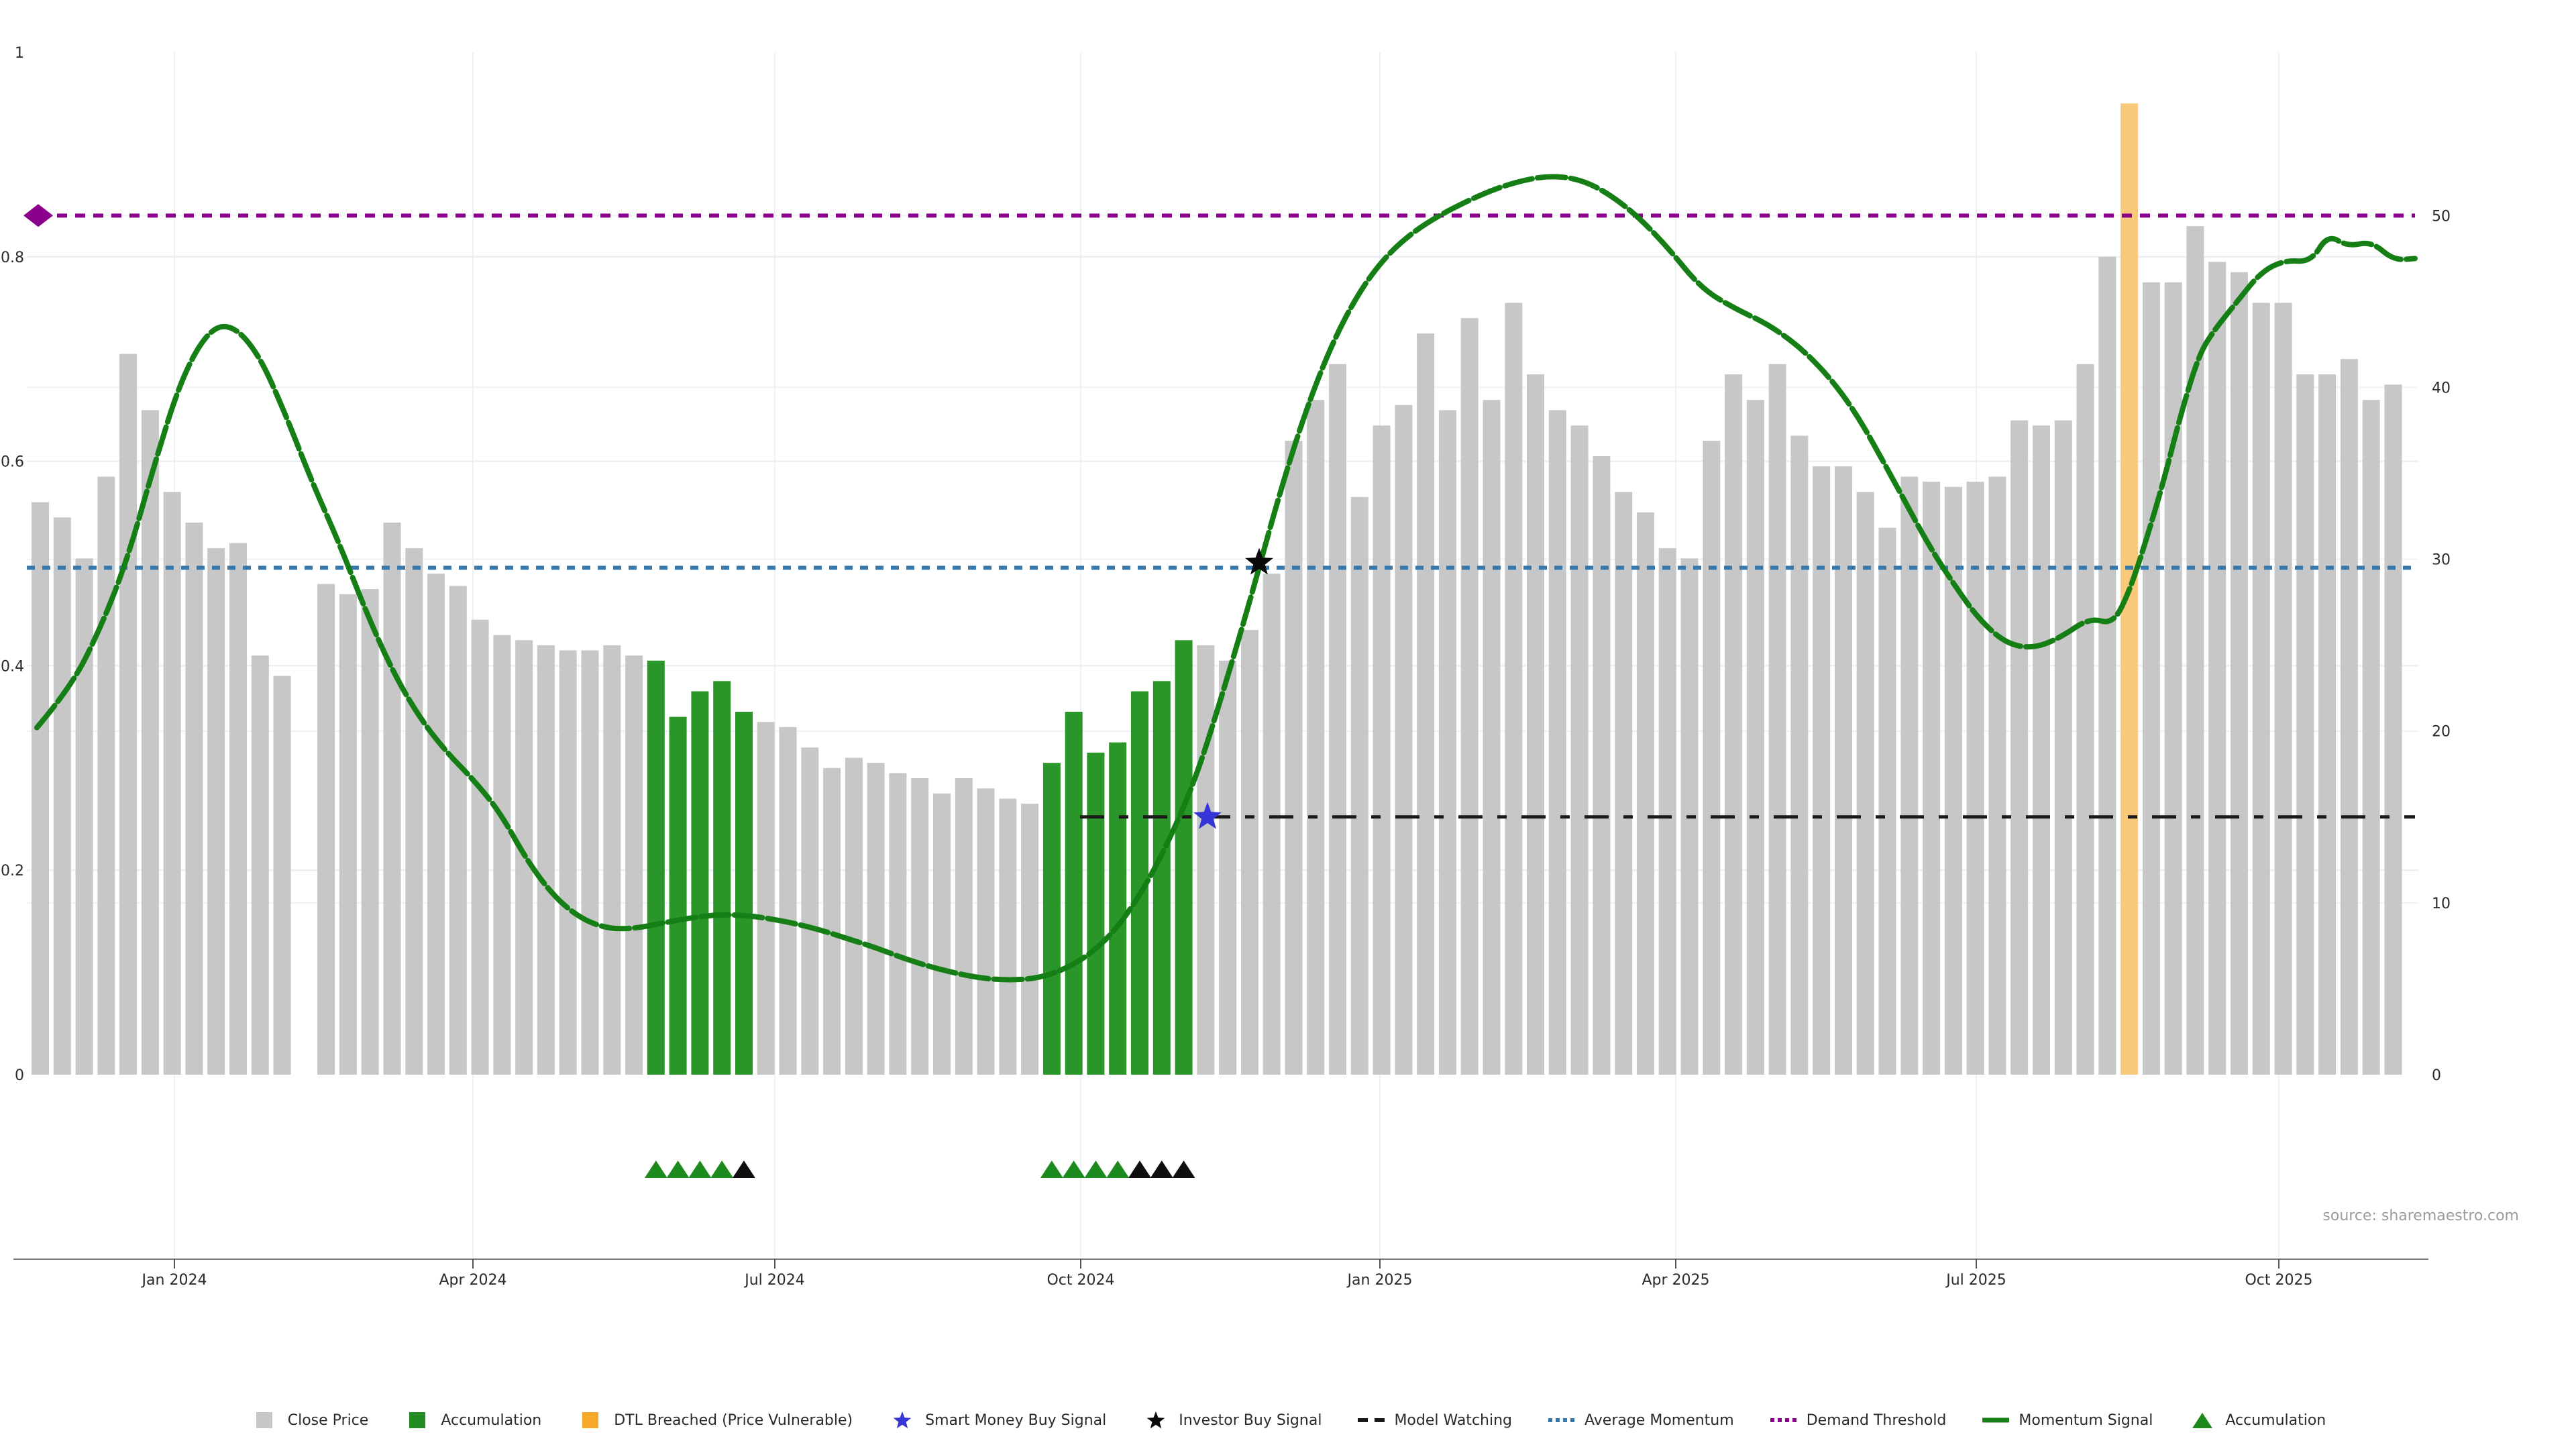  I want to click on left-axis-tick-label: 0.4, so click(12, 666).